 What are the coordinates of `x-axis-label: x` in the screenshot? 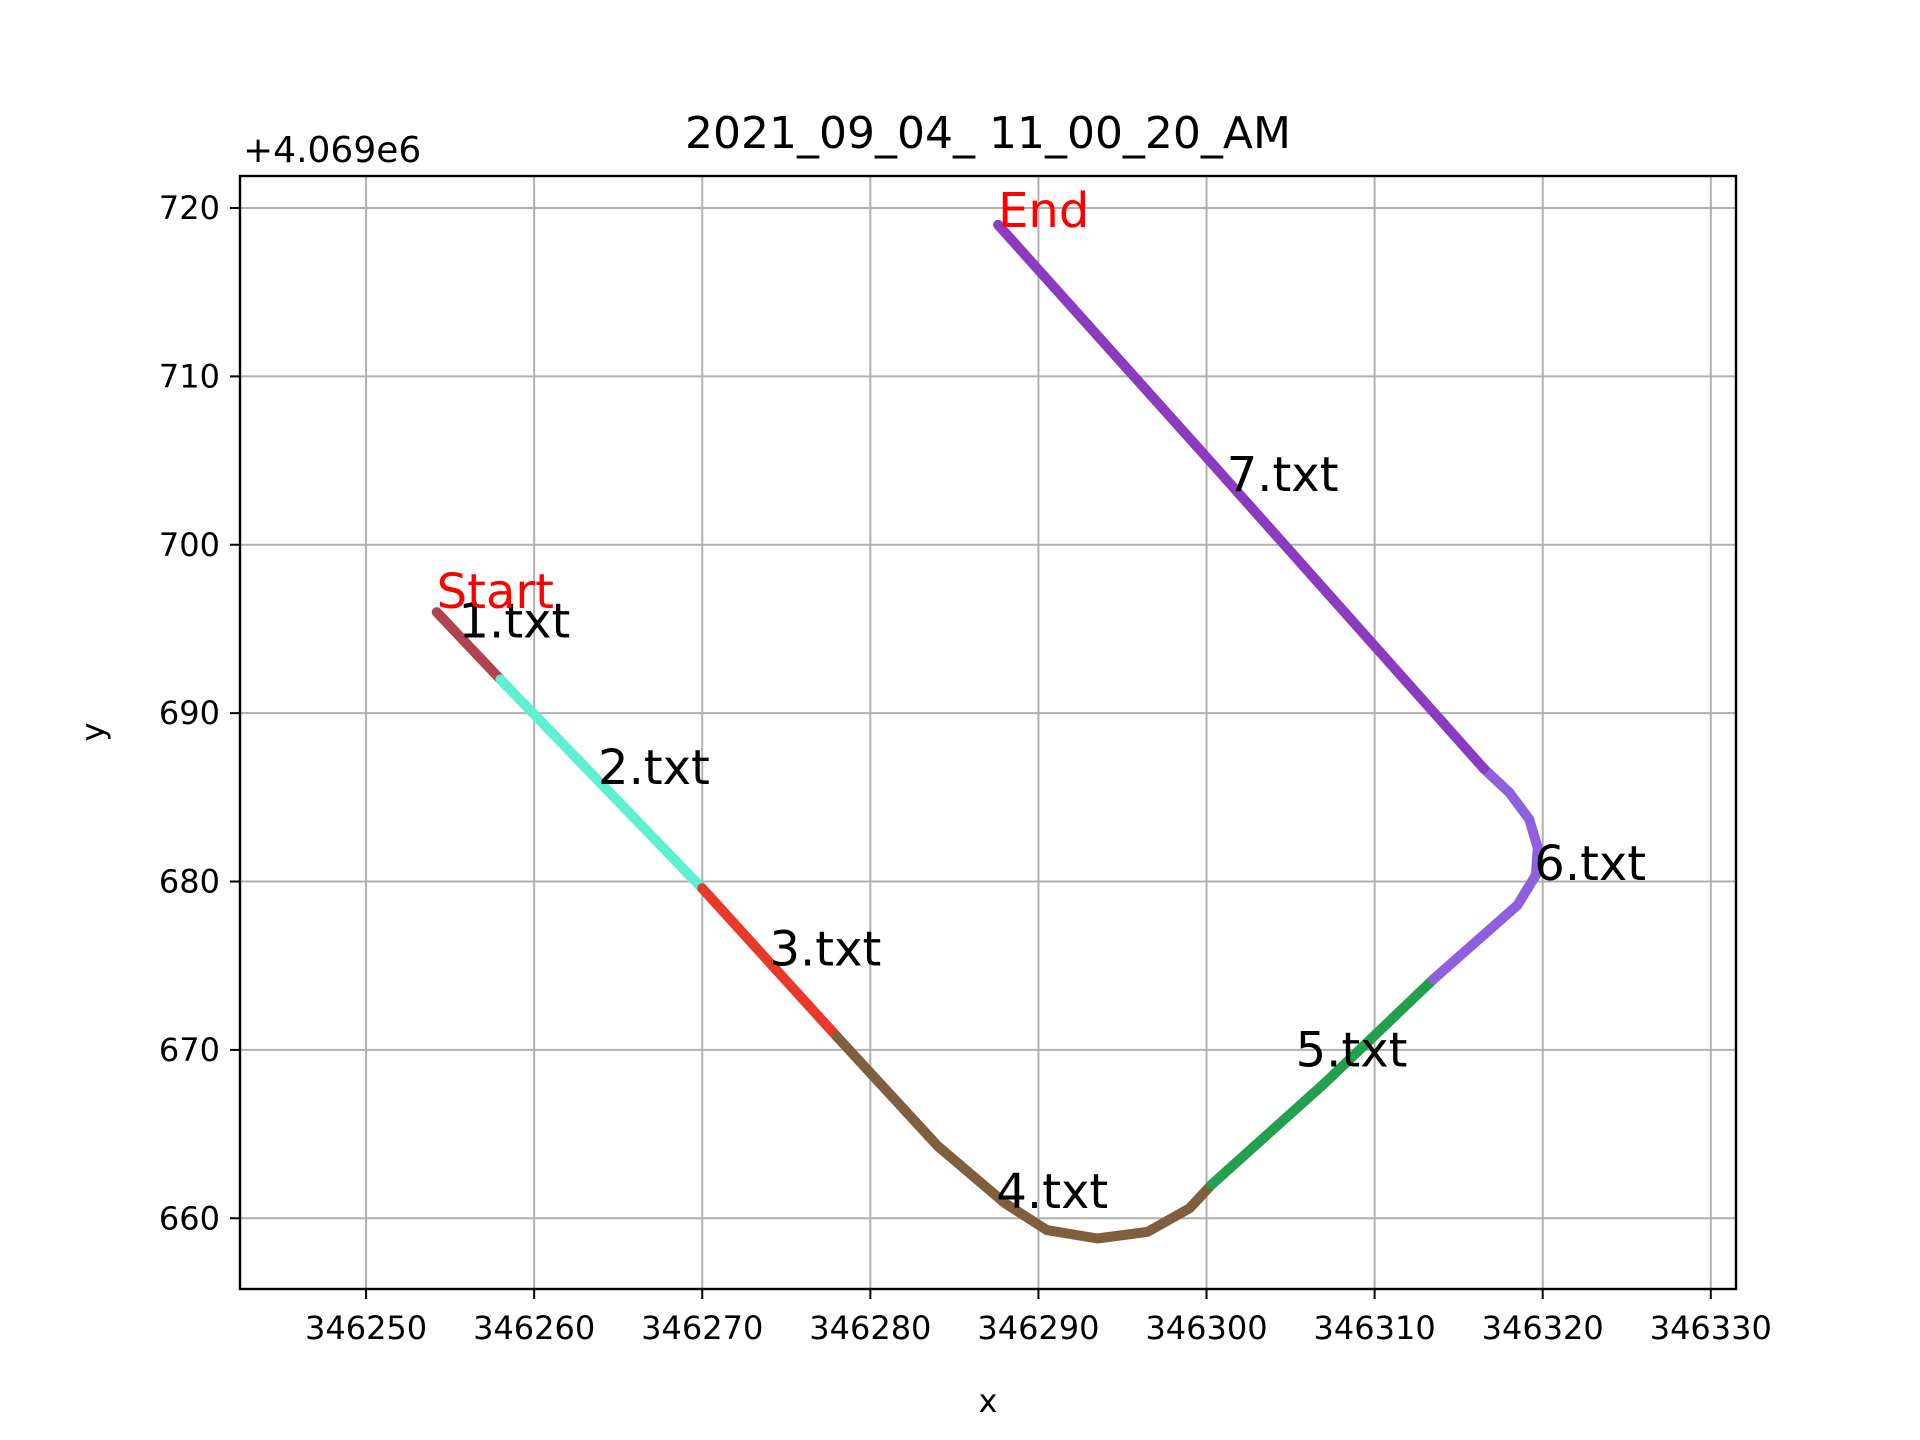 It's located at (988, 1401).